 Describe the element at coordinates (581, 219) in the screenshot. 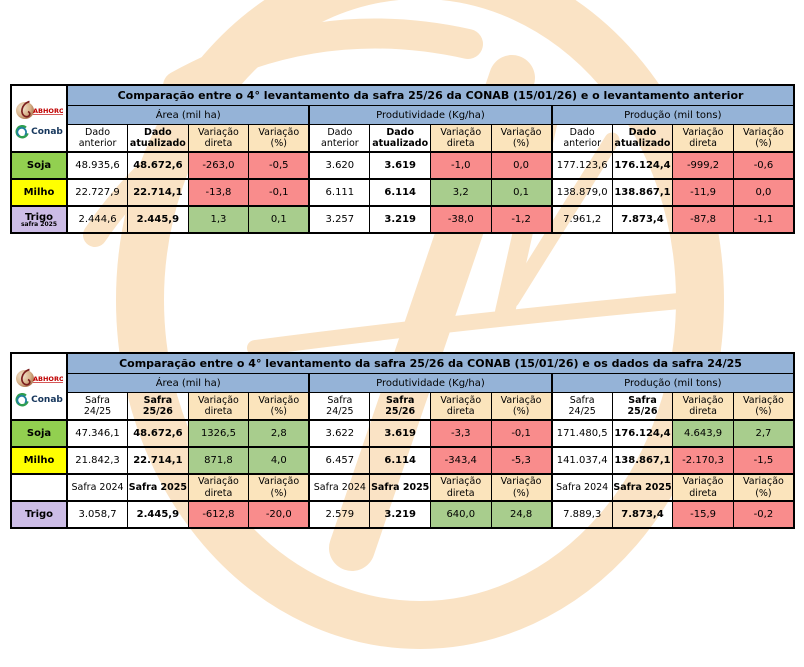

I see `value-cell: 7.961,2` at that location.